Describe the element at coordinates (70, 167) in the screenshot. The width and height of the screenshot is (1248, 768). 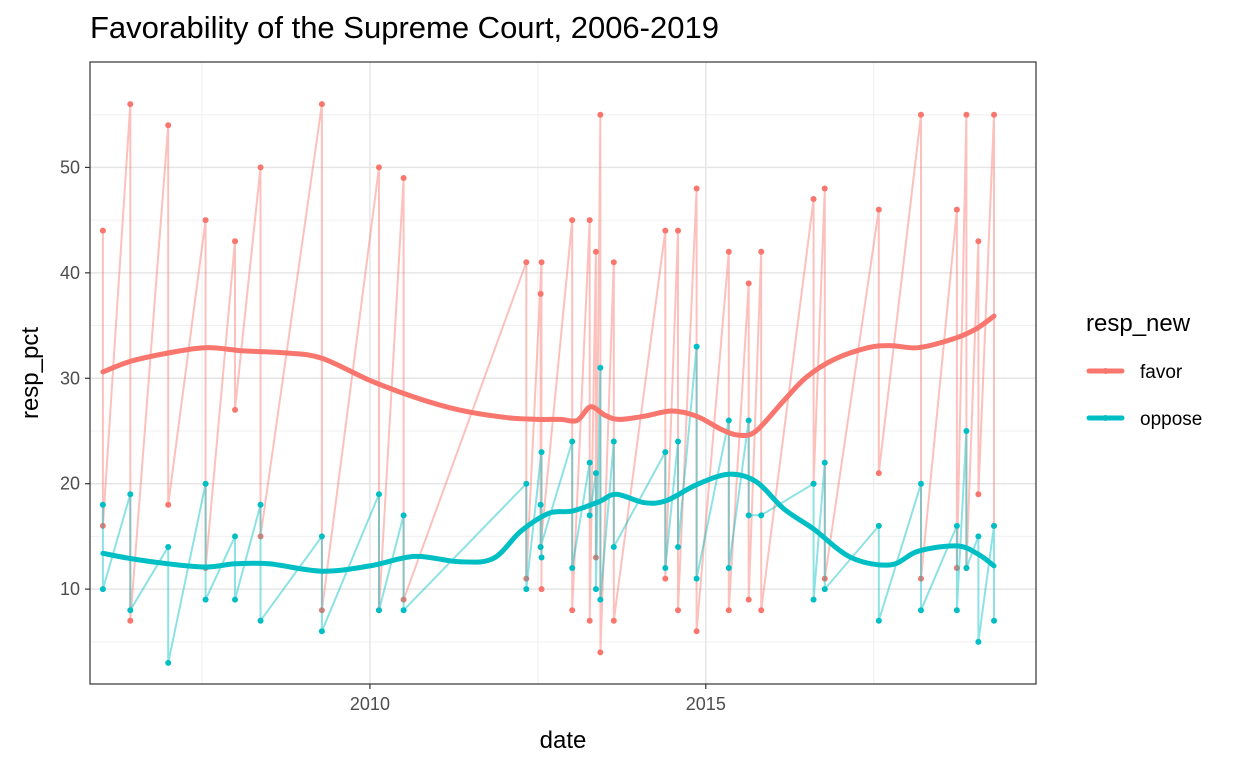
I see `y-tick-label: 50` at that location.